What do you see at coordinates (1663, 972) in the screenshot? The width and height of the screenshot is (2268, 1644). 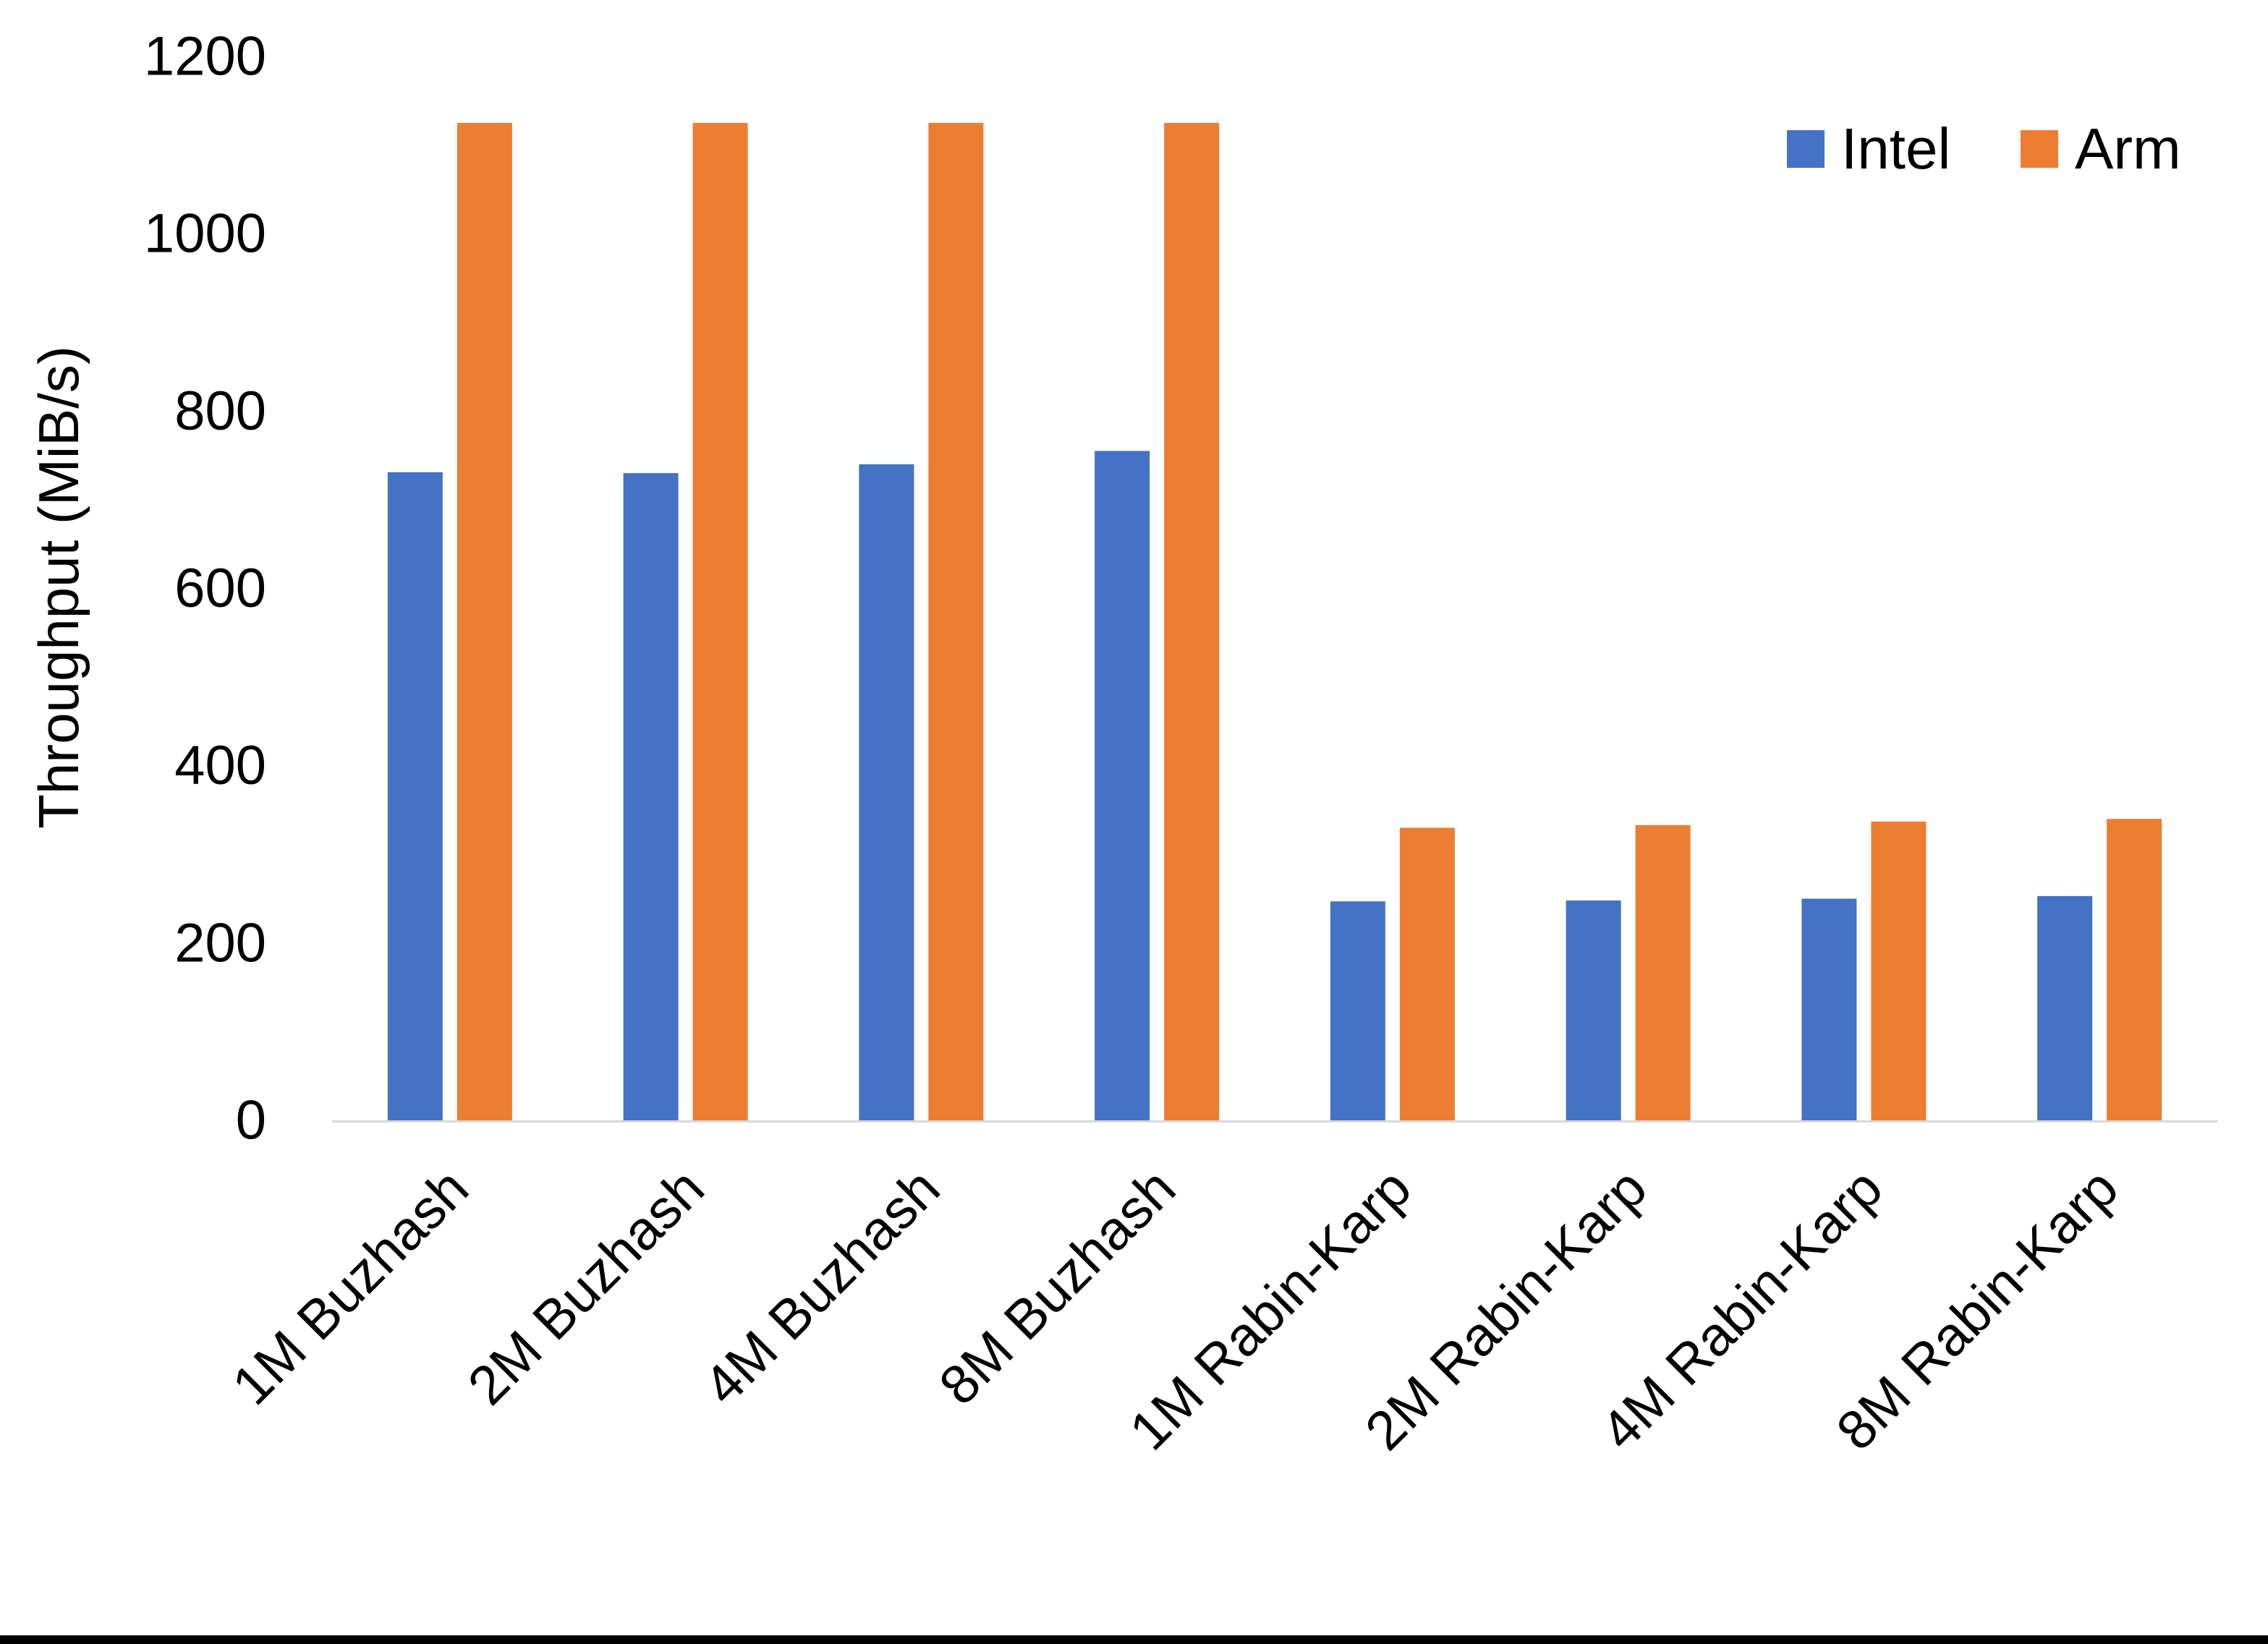 I see `bar-arm-2m-rabin-karp` at bounding box center [1663, 972].